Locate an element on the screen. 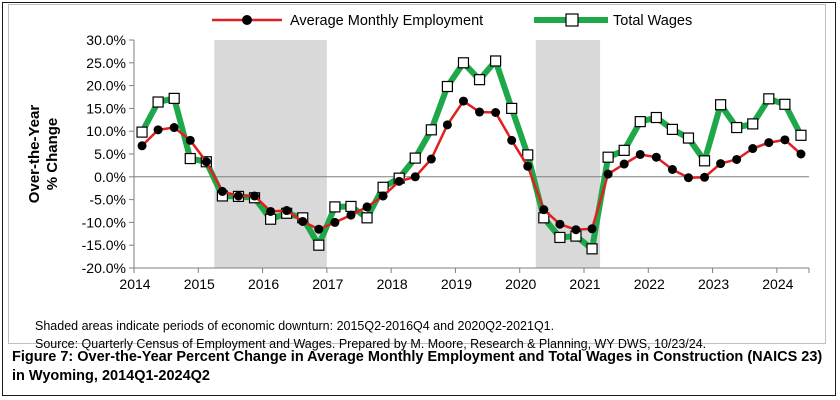 The height and width of the screenshot is (400, 840). x-tick-label: 2024 is located at coordinates (777, 284).